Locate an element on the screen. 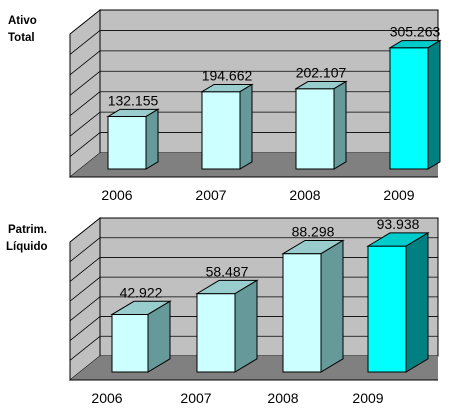  chart-title: Total is located at coordinates (21, 38).